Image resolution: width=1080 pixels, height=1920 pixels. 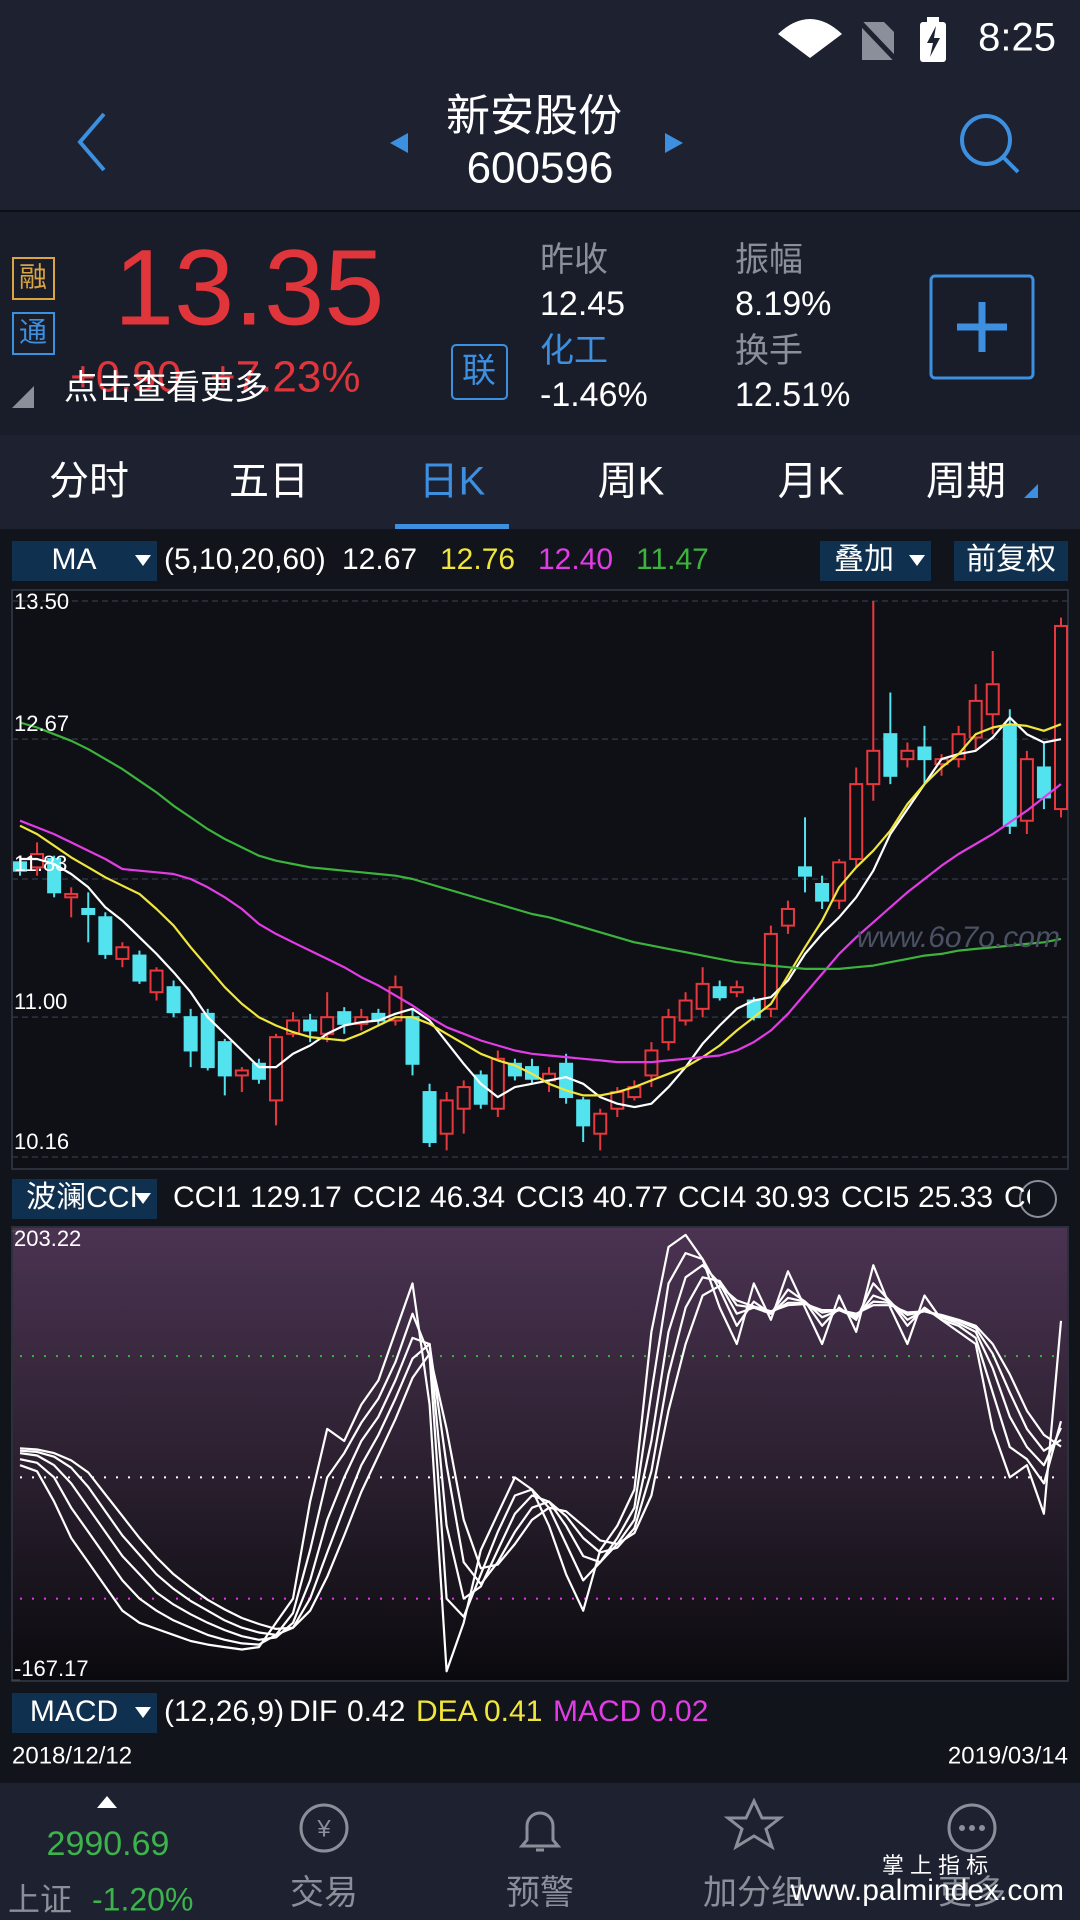 I want to click on y-tick-label: 10.16, so click(x=41, y=1141).